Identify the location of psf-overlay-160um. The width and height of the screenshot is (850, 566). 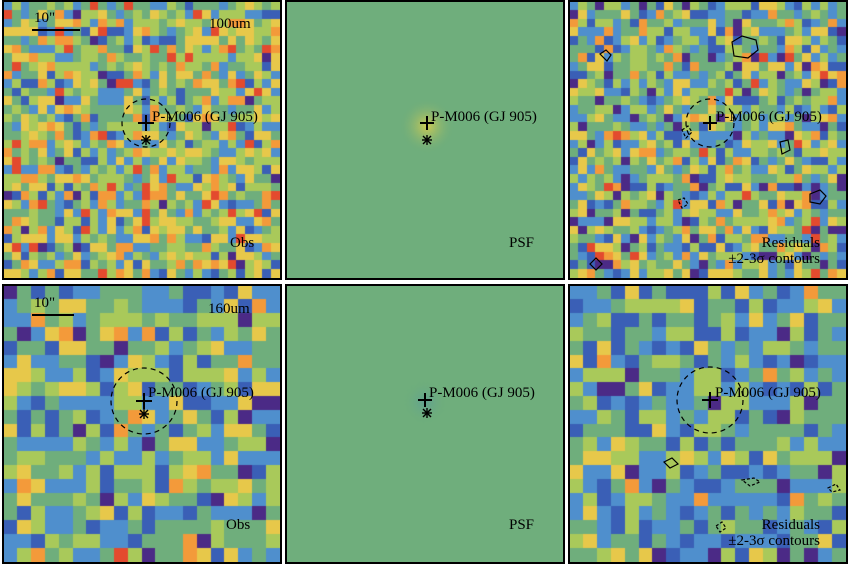
(425, 405).